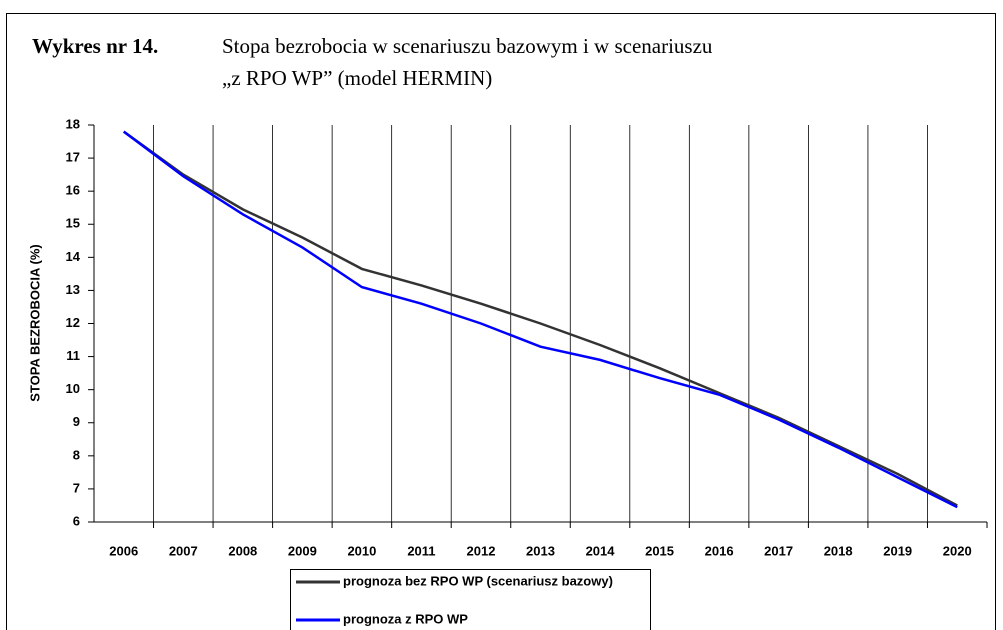  Describe the element at coordinates (601, 550) in the screenshot. I see `x-tick-label: 2014` at that location.